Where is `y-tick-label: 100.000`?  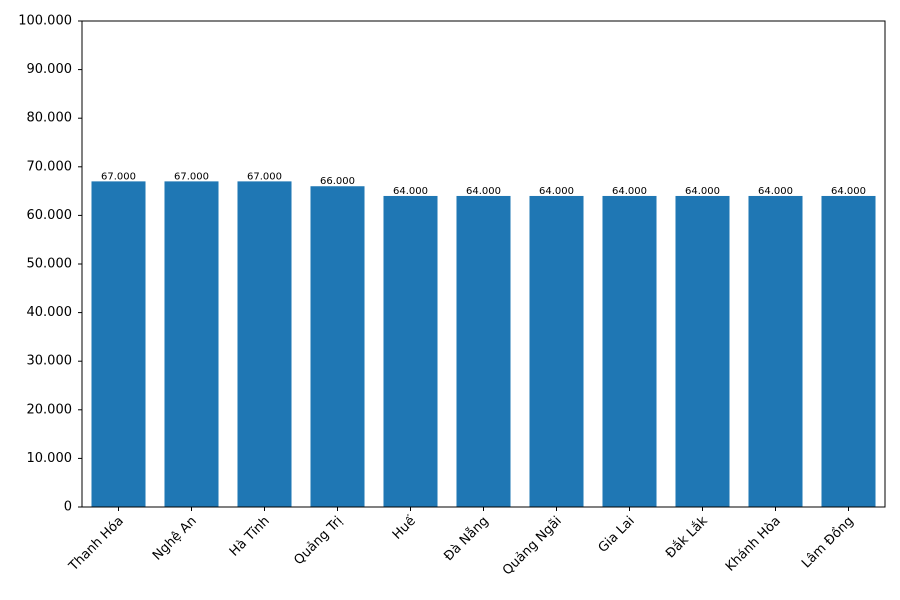
y-tick-label: 100.000 is located at coordinates (45, 21).